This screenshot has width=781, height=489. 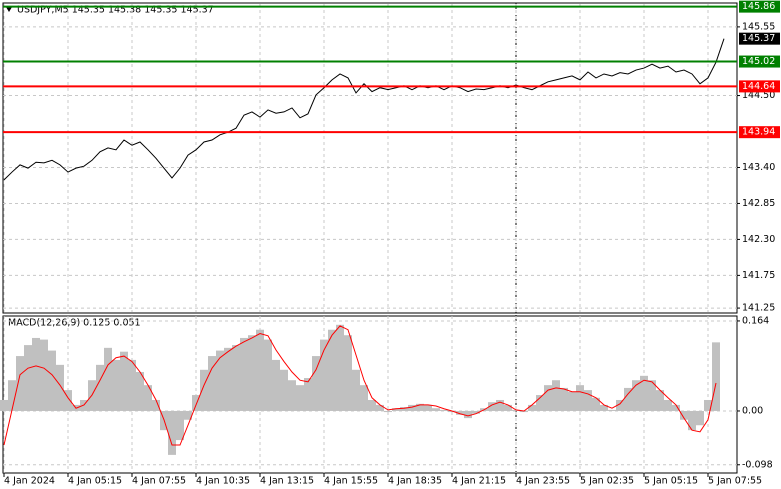 I want to click on bid-label-box, so click(x=759, y=38).